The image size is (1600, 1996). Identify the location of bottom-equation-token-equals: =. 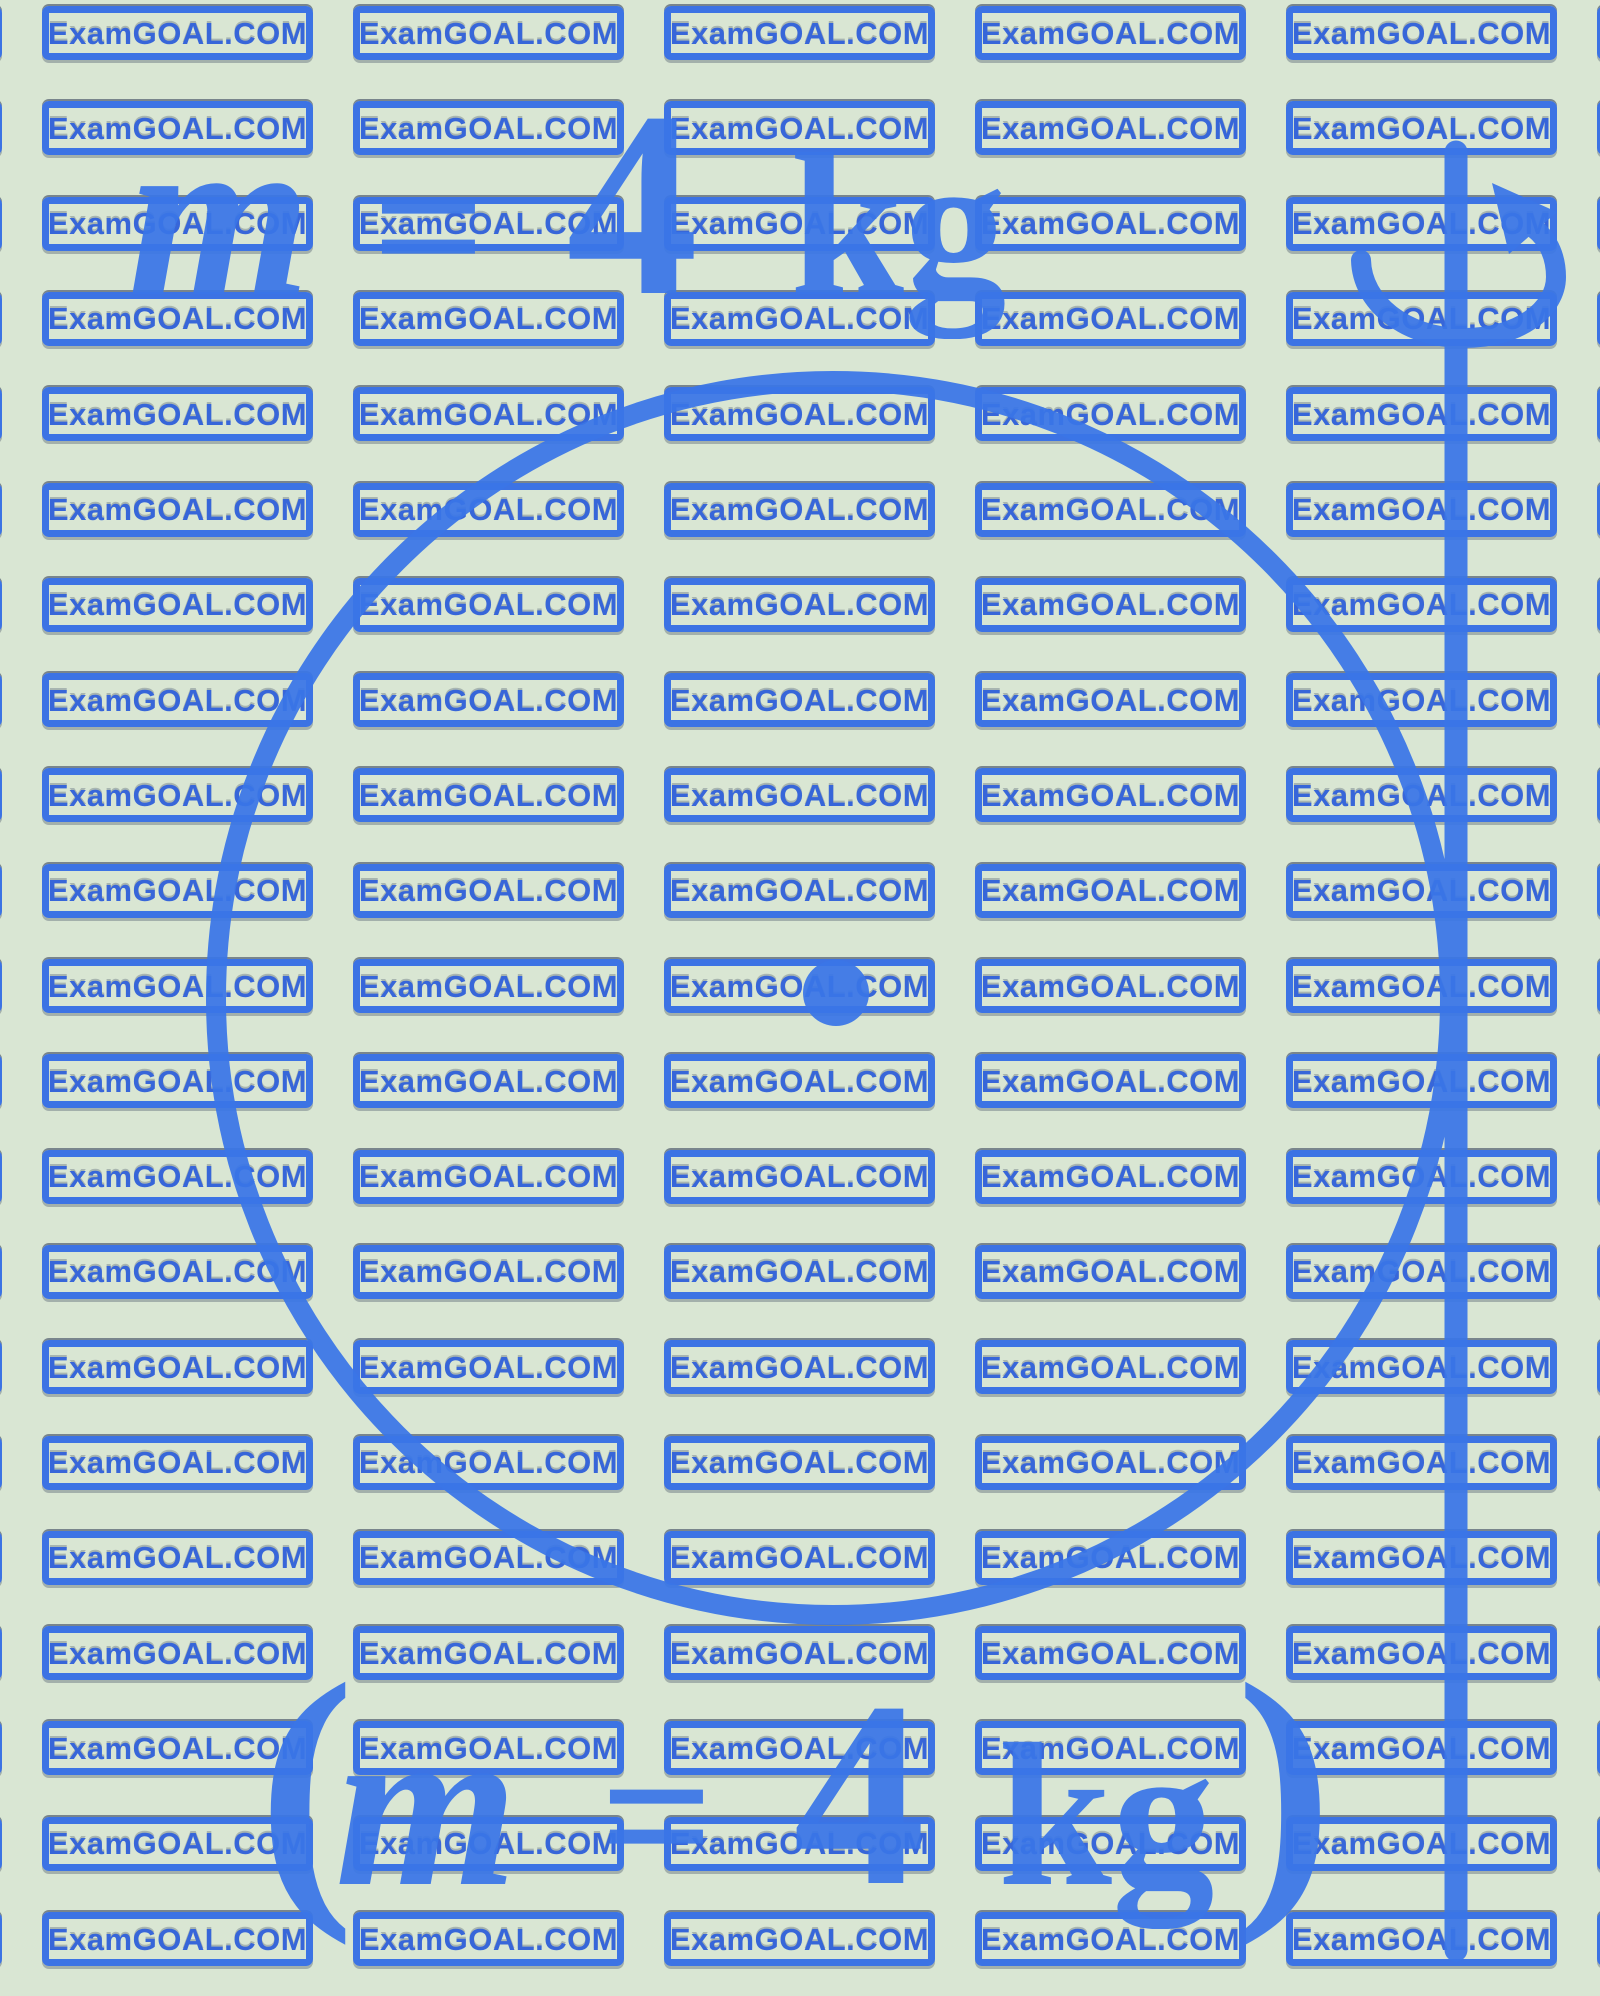
(657, 1816).